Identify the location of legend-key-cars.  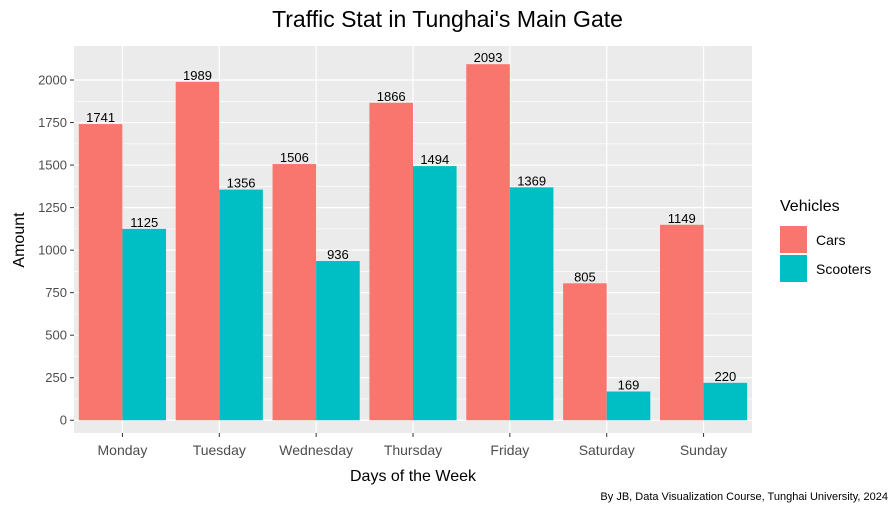
(793, 239).